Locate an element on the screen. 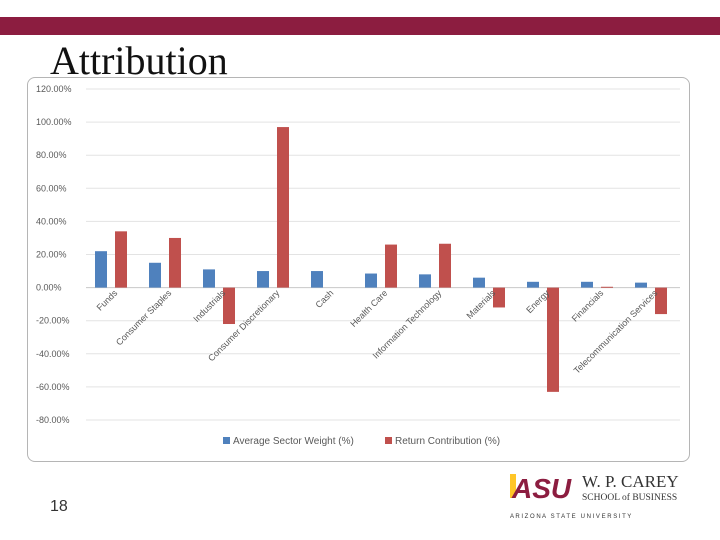 The image size is (720, 540). page-number: 18 is located at coordinates (59, 506).